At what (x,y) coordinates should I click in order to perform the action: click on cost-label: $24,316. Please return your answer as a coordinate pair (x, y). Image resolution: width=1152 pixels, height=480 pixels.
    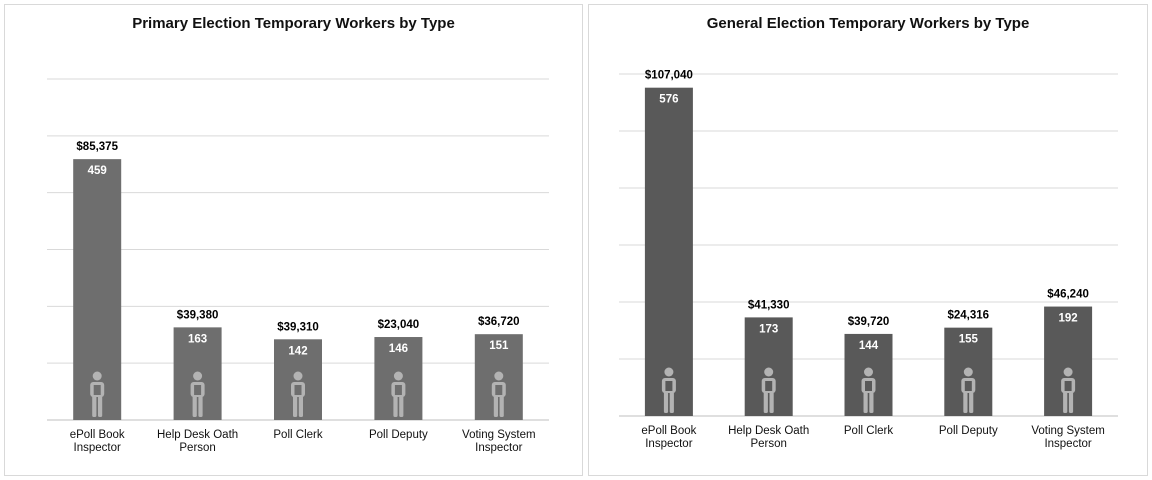
    Looking at the image, I should click on (969, 316).